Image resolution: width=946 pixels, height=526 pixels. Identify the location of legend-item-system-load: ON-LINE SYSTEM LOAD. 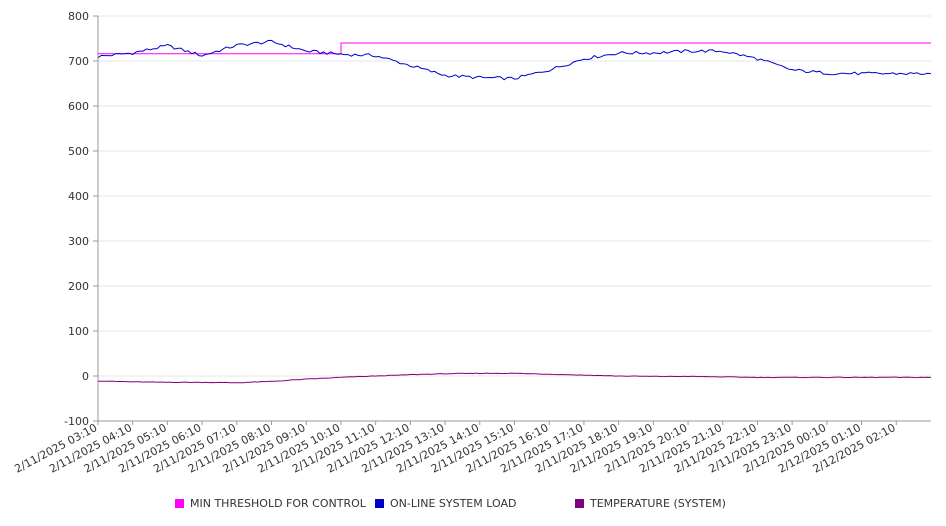
(445, 503).